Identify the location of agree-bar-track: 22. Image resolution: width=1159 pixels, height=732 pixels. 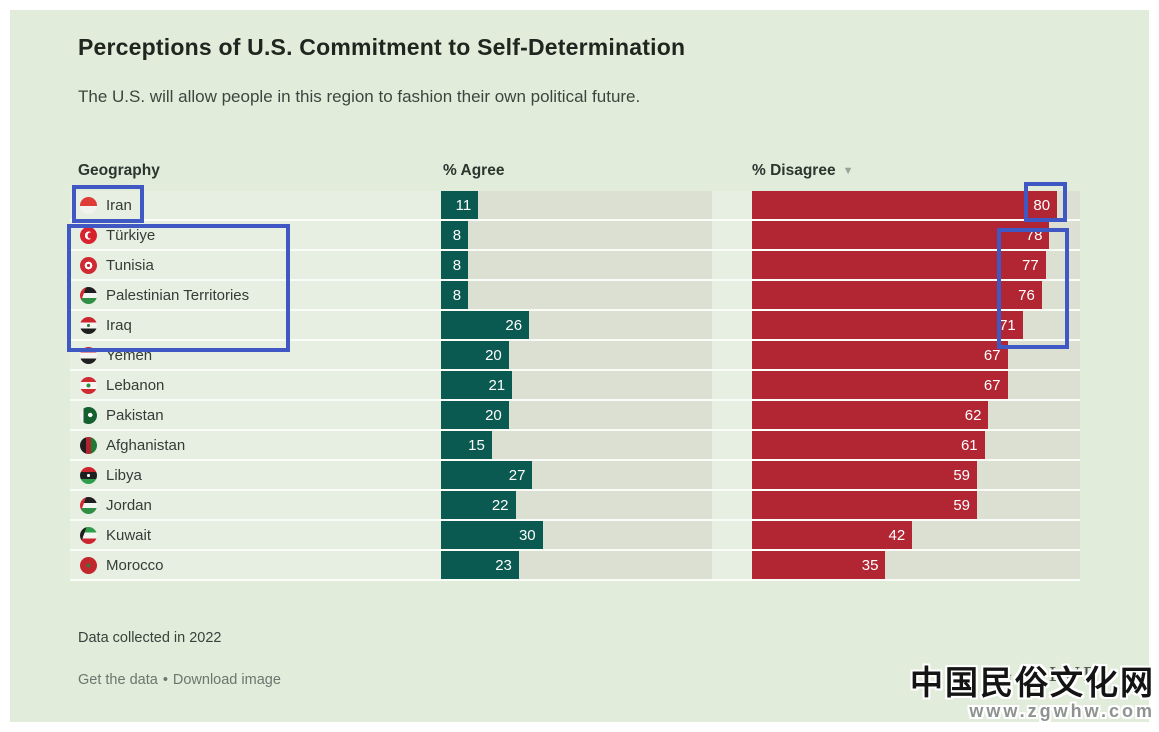
(576, 505).